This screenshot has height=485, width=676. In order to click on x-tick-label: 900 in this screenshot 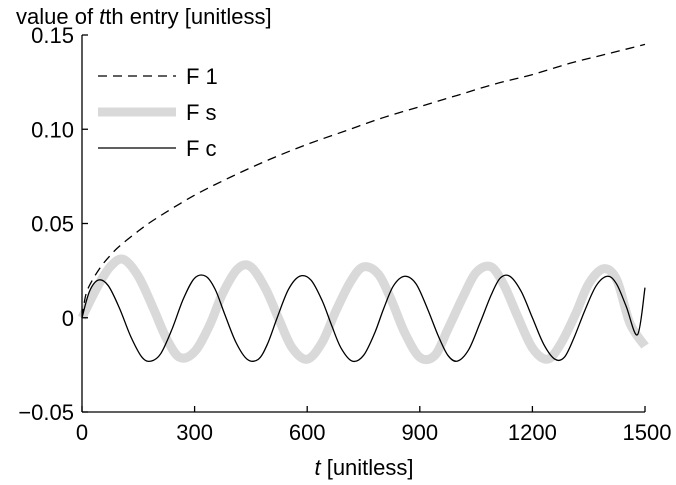, I will do `click(419, 432)`.